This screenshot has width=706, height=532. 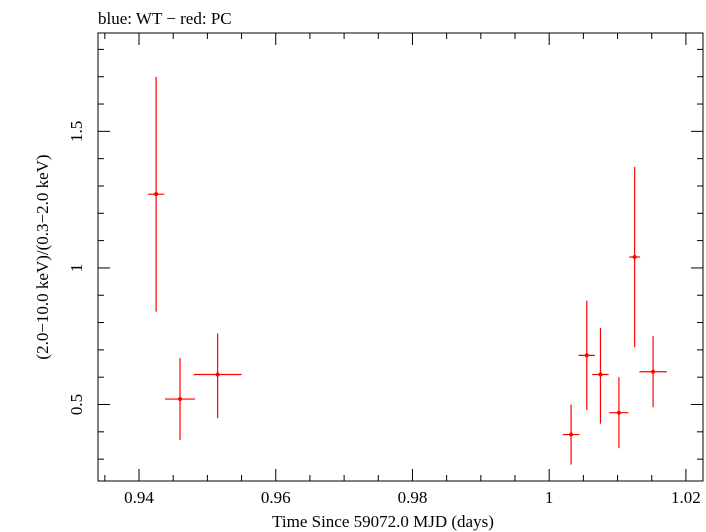 I want to click on y-tick-label-2: 1.5, so click(x=76, y=131).